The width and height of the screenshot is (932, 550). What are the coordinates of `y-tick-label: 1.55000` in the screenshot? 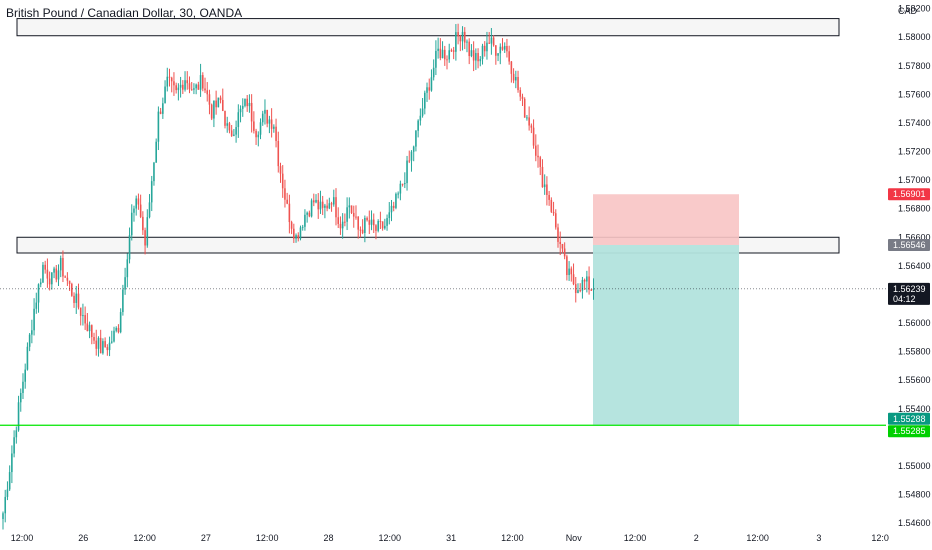 It's located at (914, 466).